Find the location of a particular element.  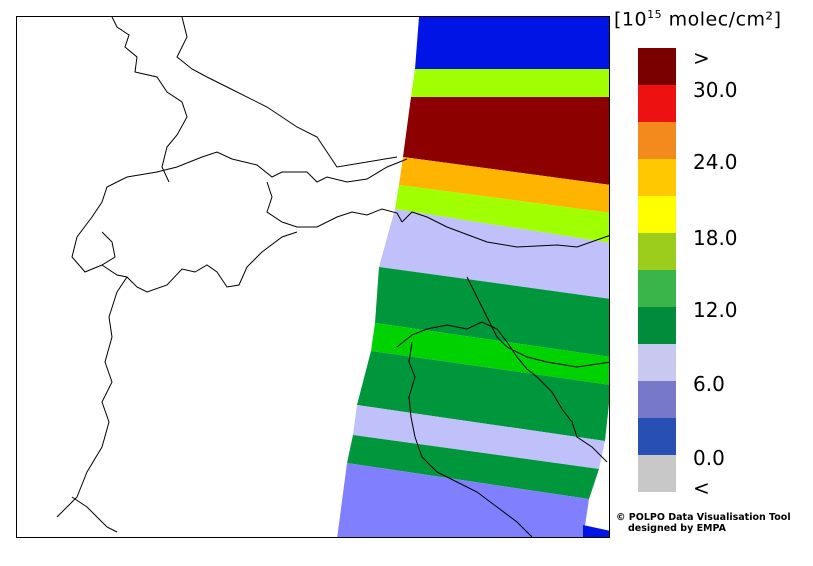

color-legend is located at coordinates (657, 270).